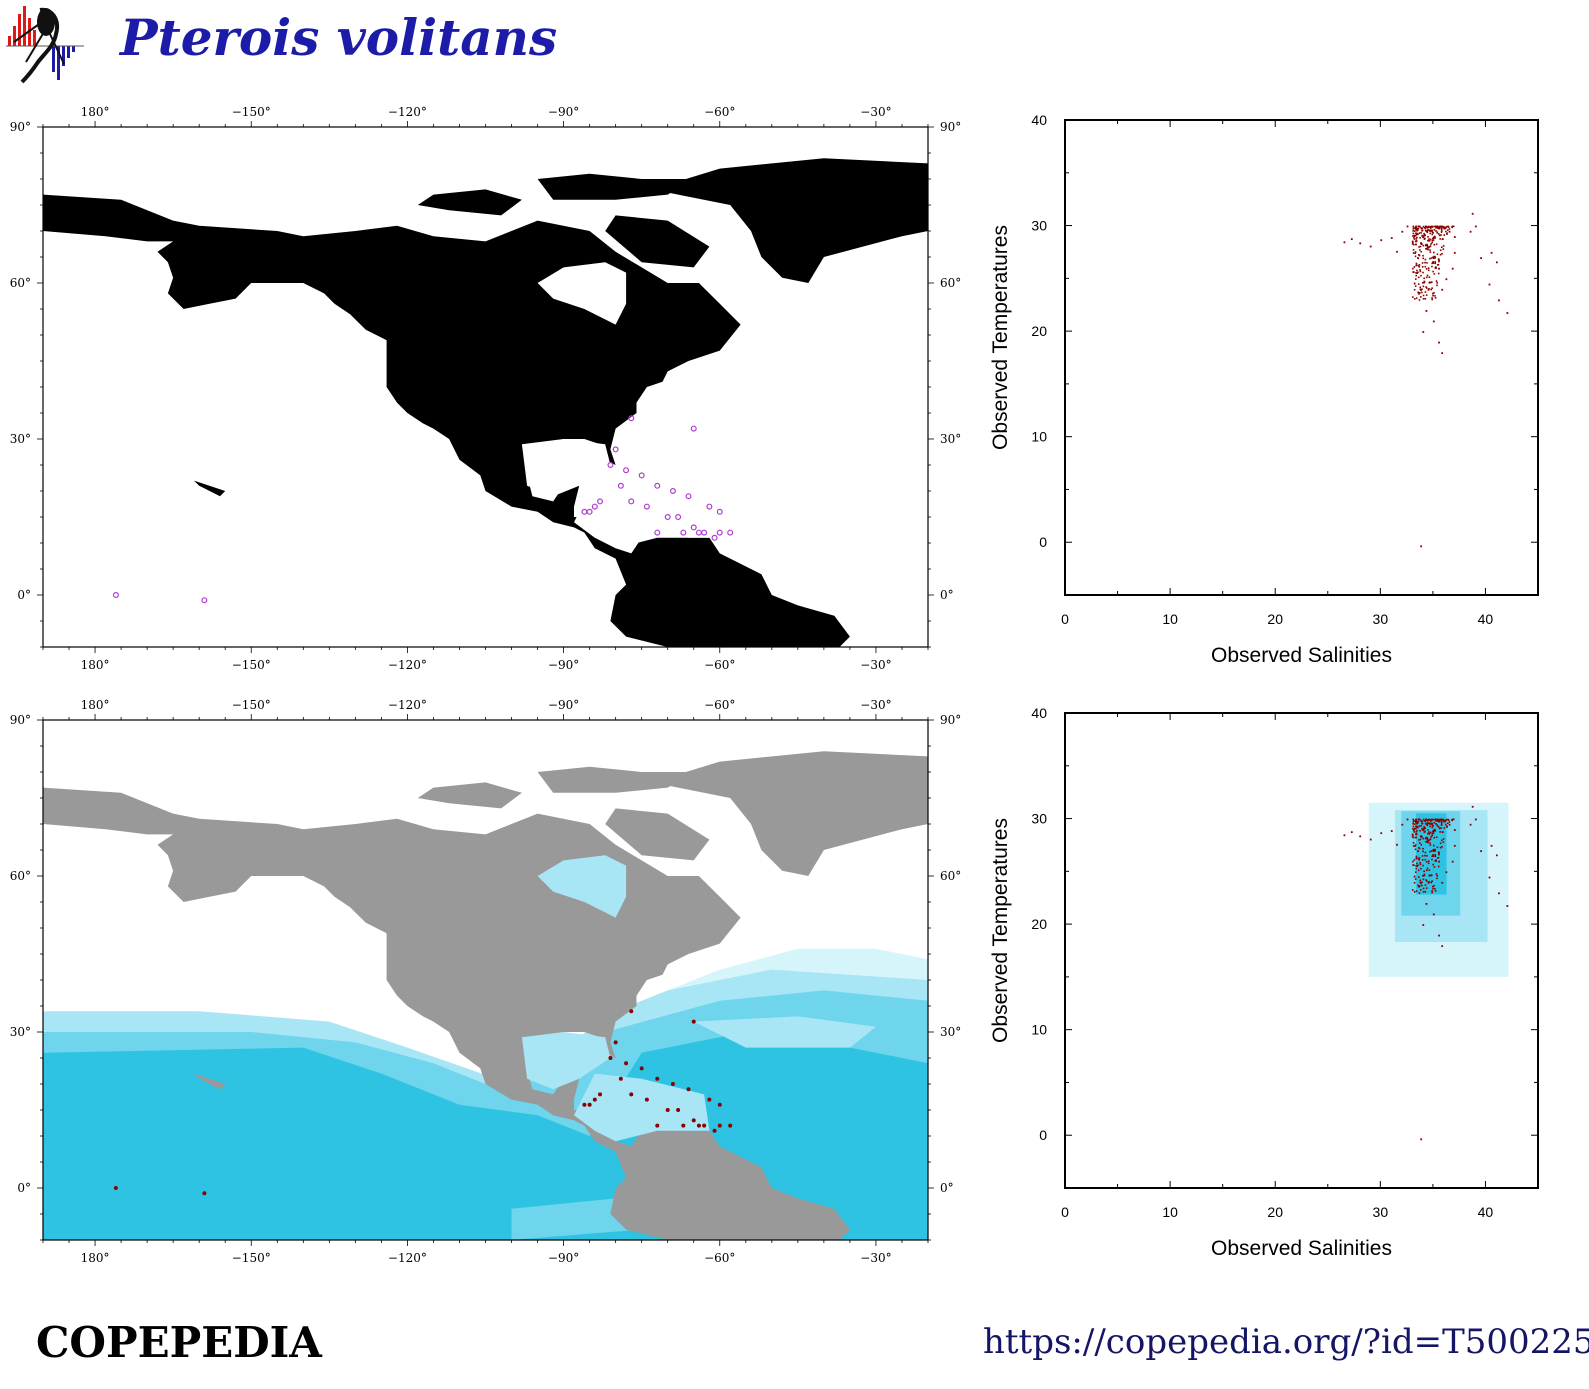 The image size is (1589, 1389). Describe the element at coordinates (95, 665) in the screenshot. I see `x-tick-label: 180°` at that location.